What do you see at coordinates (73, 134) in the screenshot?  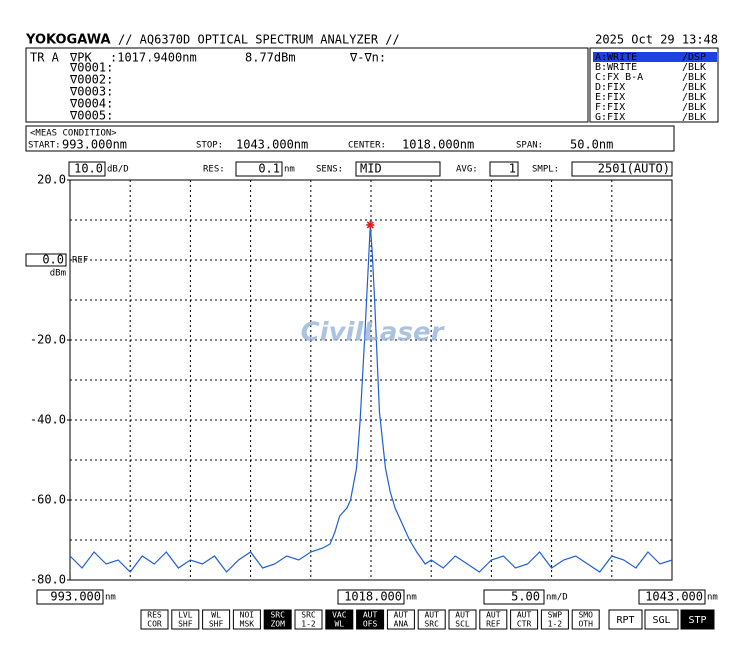 I see `meas-title: <MEAS CONDITION>` at bounding box center [73, 134].